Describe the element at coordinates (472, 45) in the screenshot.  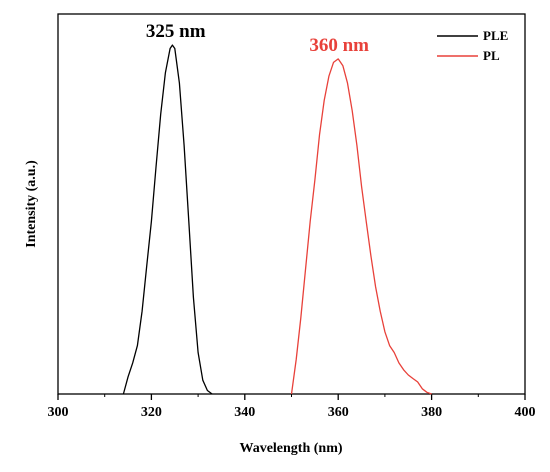
I see `legend: PLE PL` at that location.